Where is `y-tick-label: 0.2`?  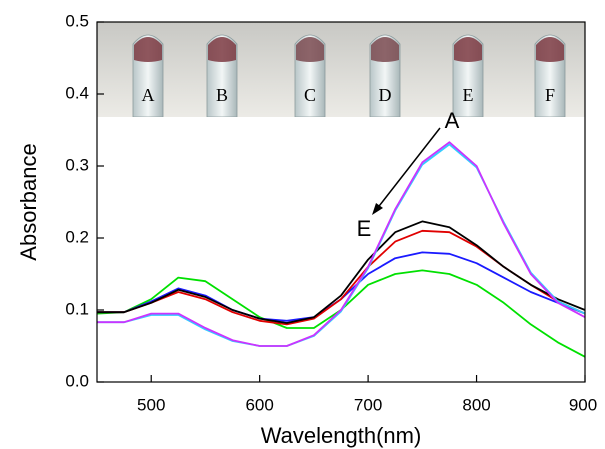 y-tick-label: 0.2 is located at coordinates (77, 236).